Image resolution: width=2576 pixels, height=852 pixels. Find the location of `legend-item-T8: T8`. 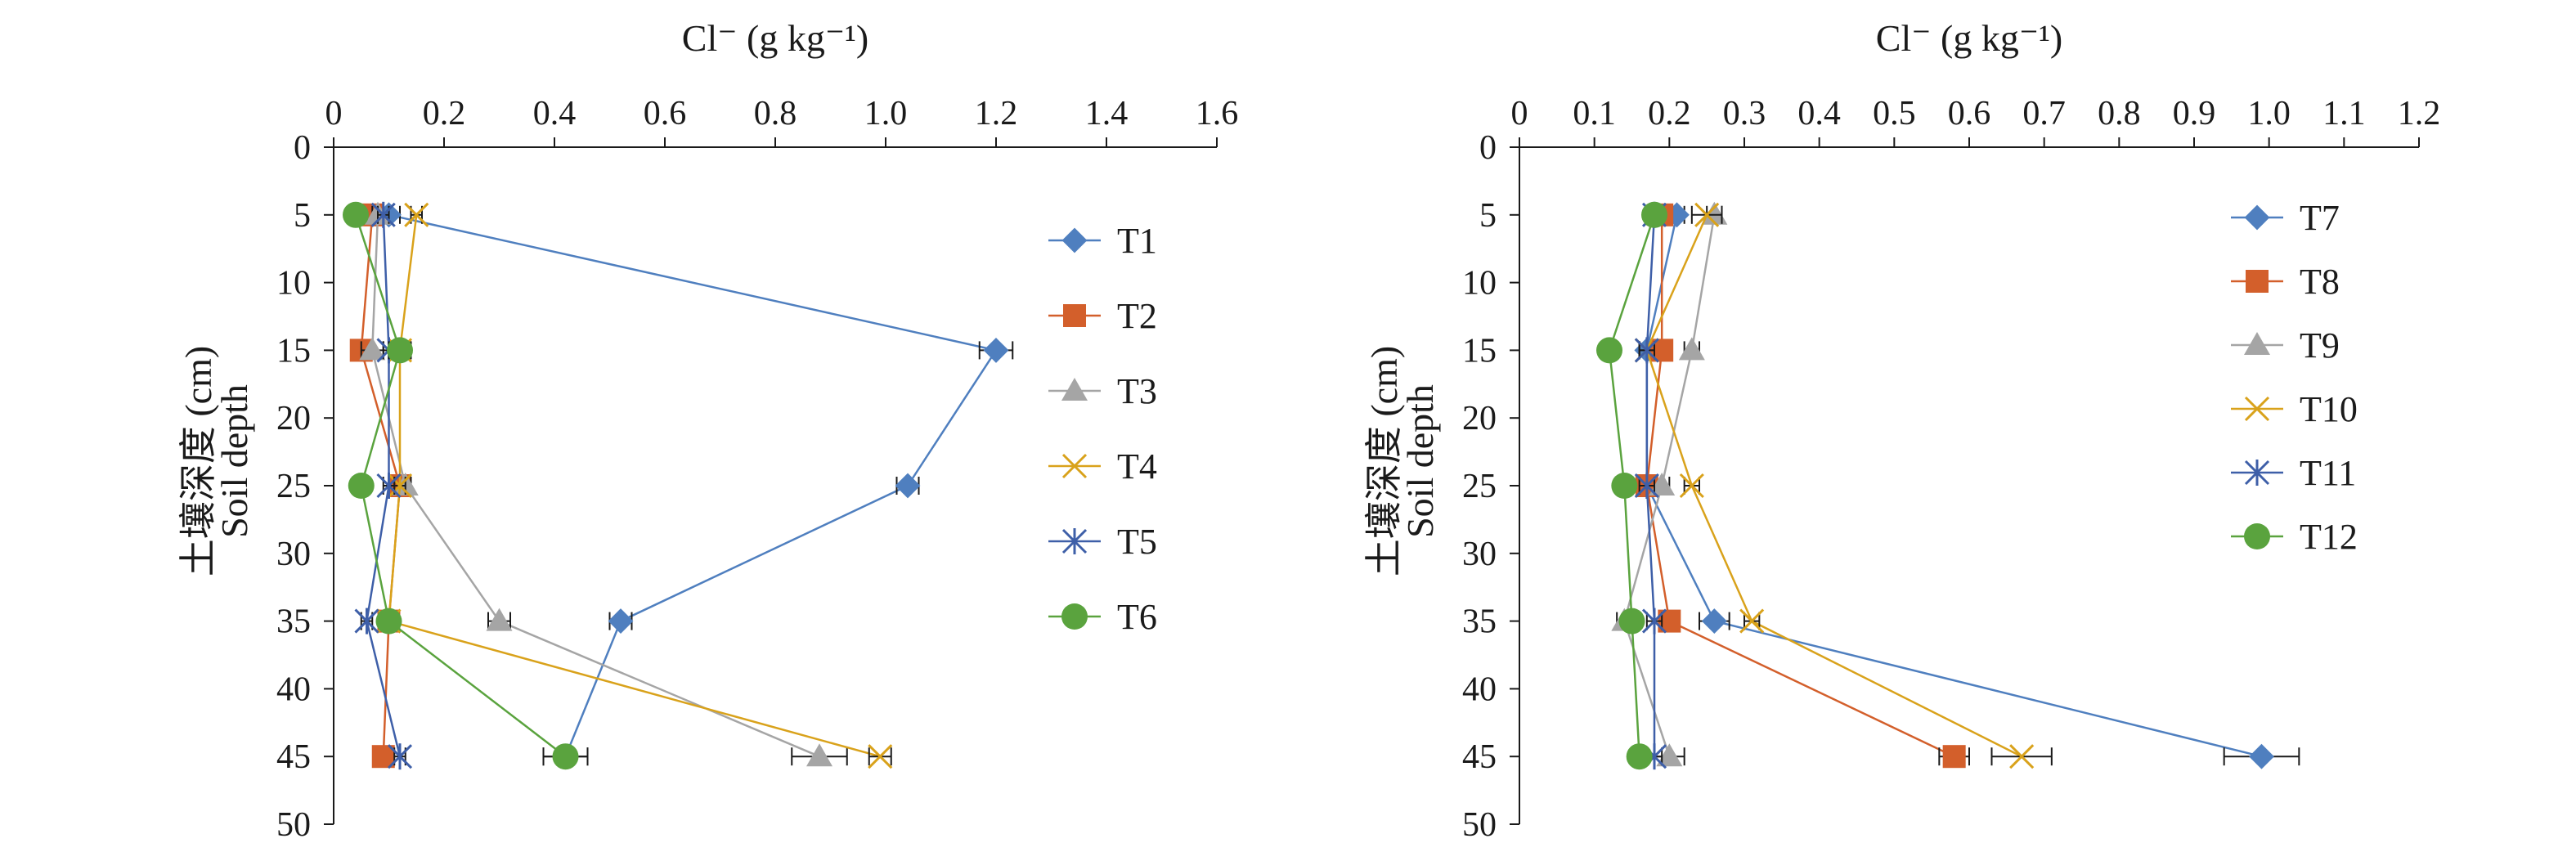

legend-item-T8: T8 is located at coordinates (2285, 282).